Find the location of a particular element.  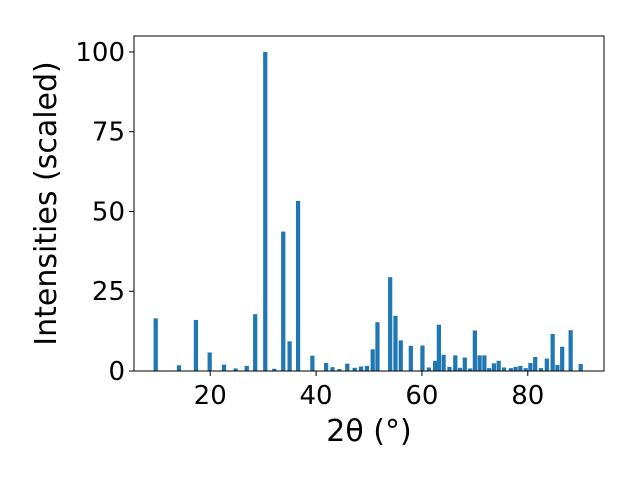

x-axis-ticks: 20 40 60 80 is located at coordinates (369, 391).